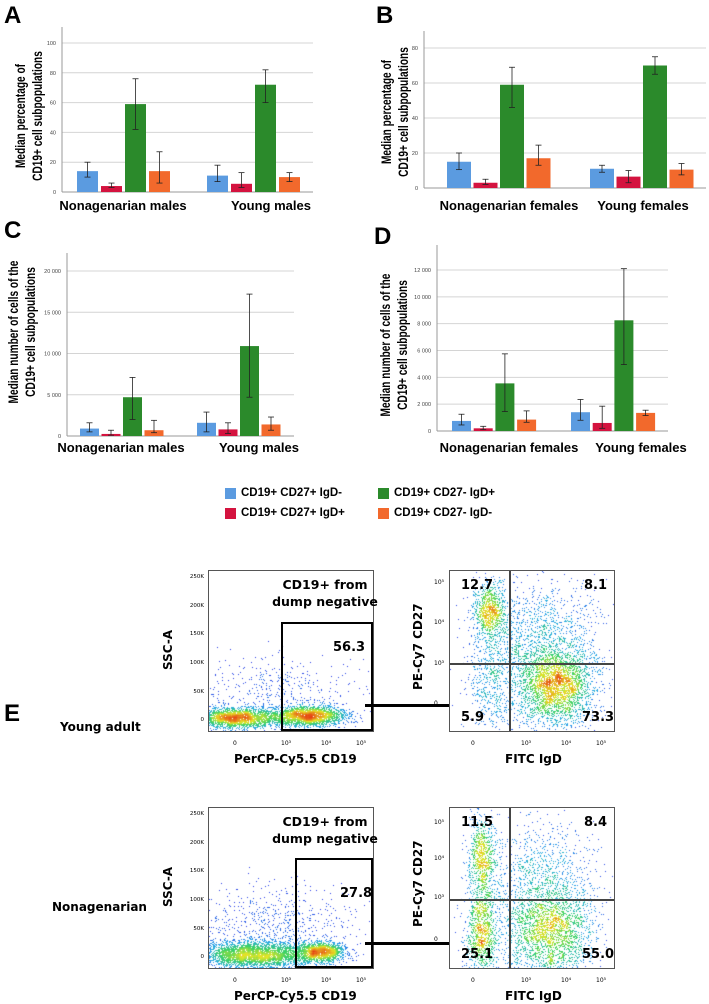  What do you see at coordinates (415, 154) in the screenshot?
I see `y-tick-label: 20` at bounding box center [415, 154].